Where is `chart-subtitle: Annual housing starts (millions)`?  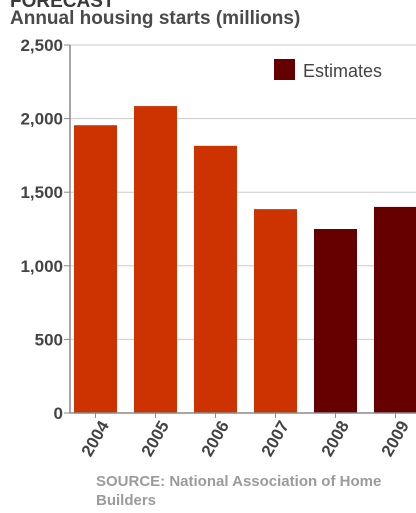
chart-subtitle: Annual housing starts (millions) is located at coordinates (155, 18).